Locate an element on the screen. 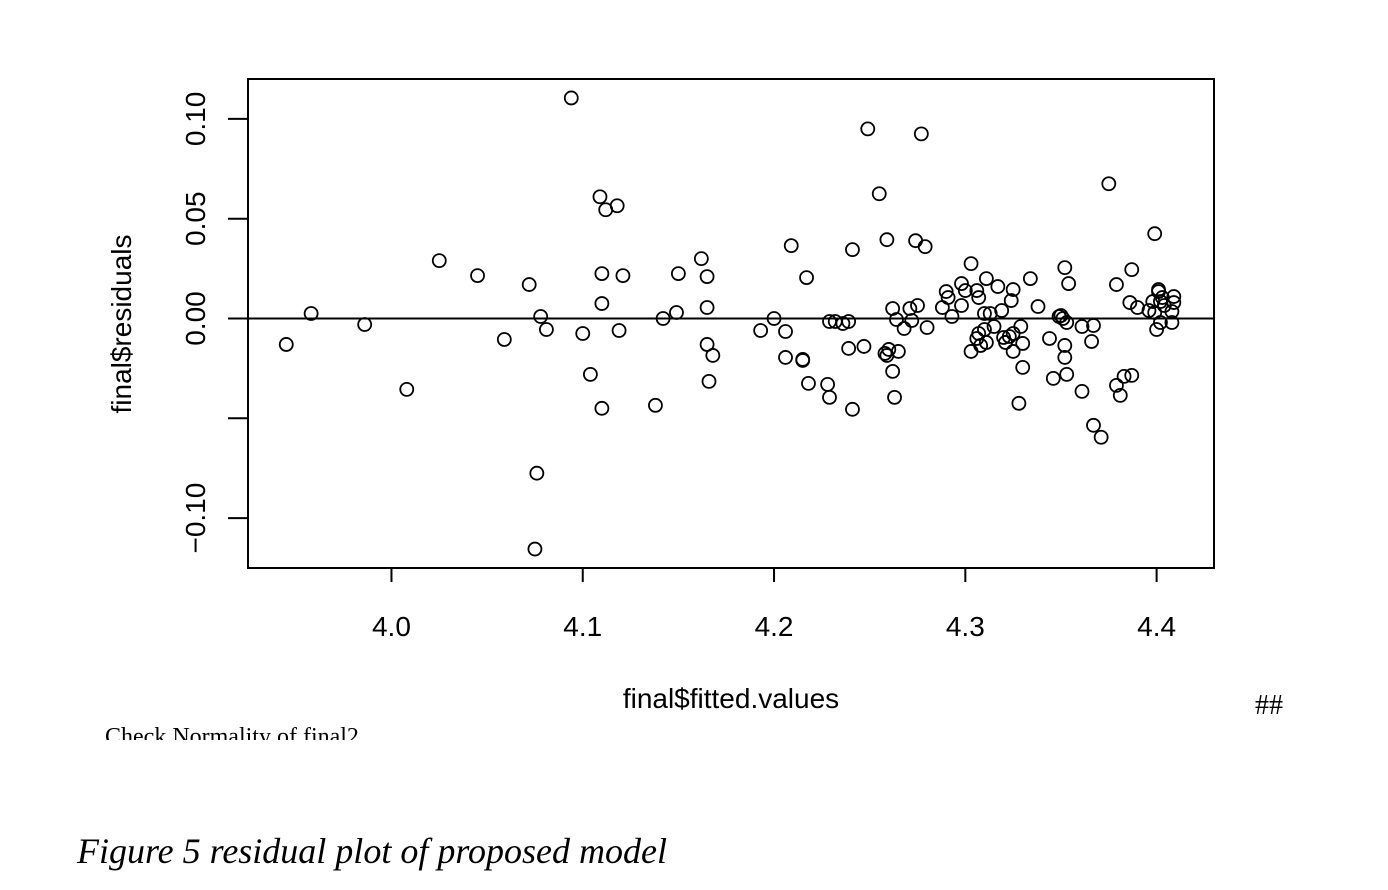 The width and height of the screenshot is (1388, 890). x-axis-title: final$fitted.values is located at coordinates (731, 698).